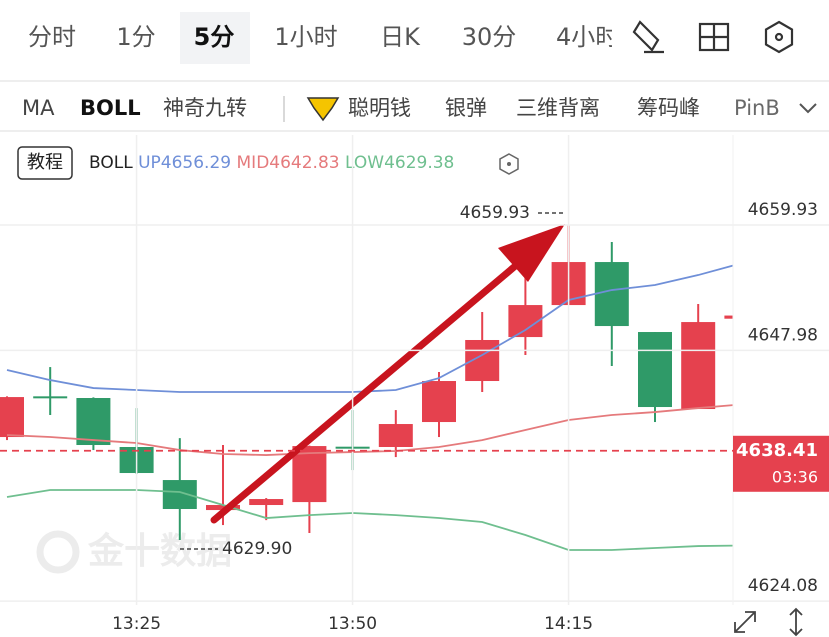 The height and width of the screenshot is (637, 829). What do you see at coordinates (110, 108) in the screenshot?
I see `indicator: BOLL` at bounding box center [110, 108].